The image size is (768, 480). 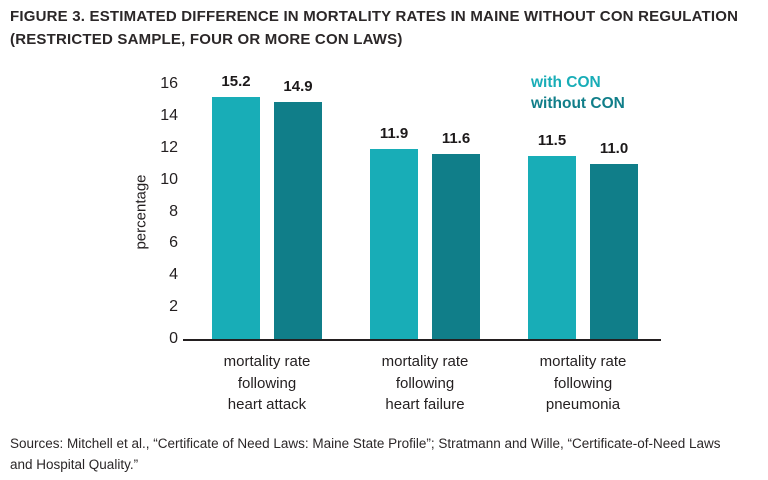 What do you see at coordinates (173, 338) in the screenshot?
I see `y-tick-label: 0` at bounding box center [173, 338].